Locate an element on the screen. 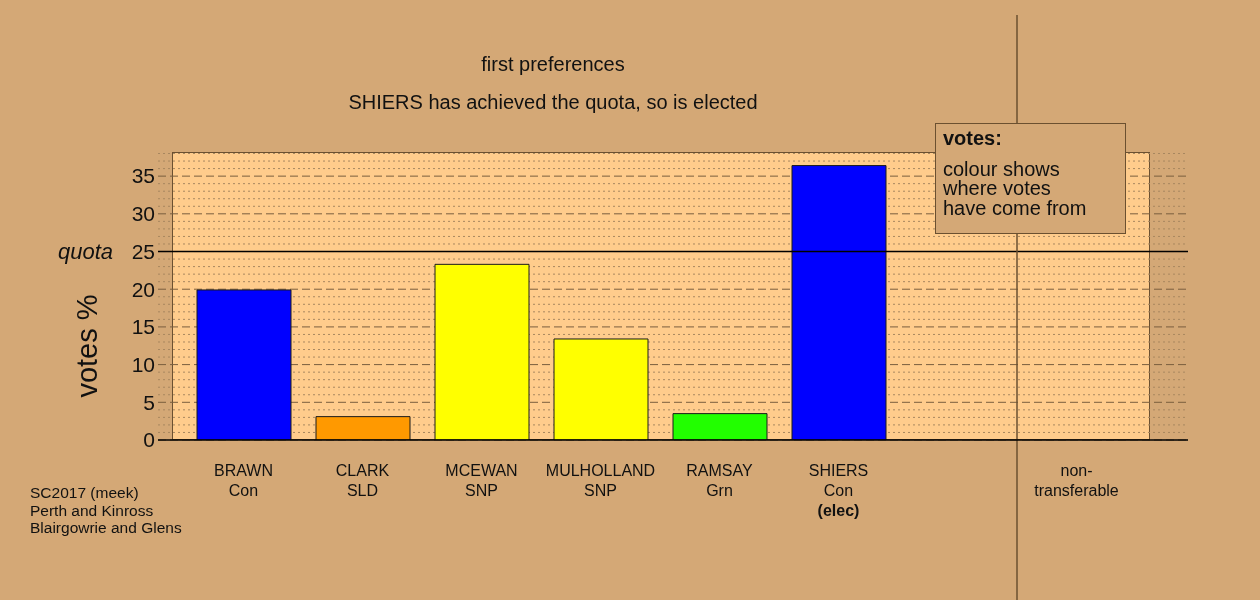  y-tick-label: 10 is located at coordinates (143, 364).